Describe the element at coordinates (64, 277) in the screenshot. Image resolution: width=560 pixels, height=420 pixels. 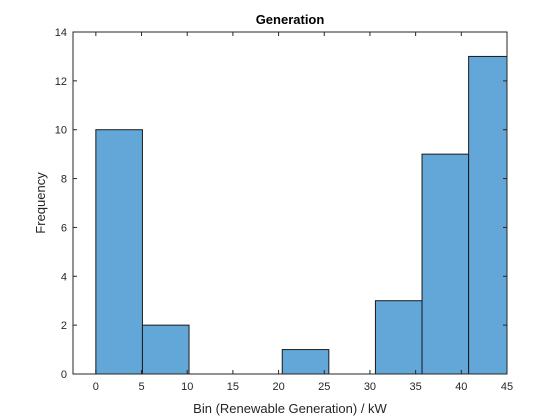
I see `y-tick-label-2: 4` at that location.